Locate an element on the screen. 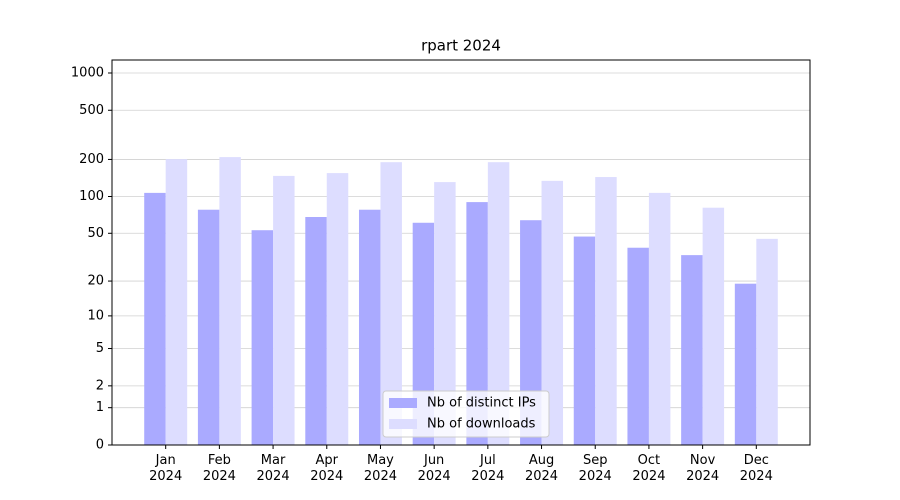 This screenshot has width=900, height=500. x-tick-label: May 2024 is located at coordinates (380, 468).